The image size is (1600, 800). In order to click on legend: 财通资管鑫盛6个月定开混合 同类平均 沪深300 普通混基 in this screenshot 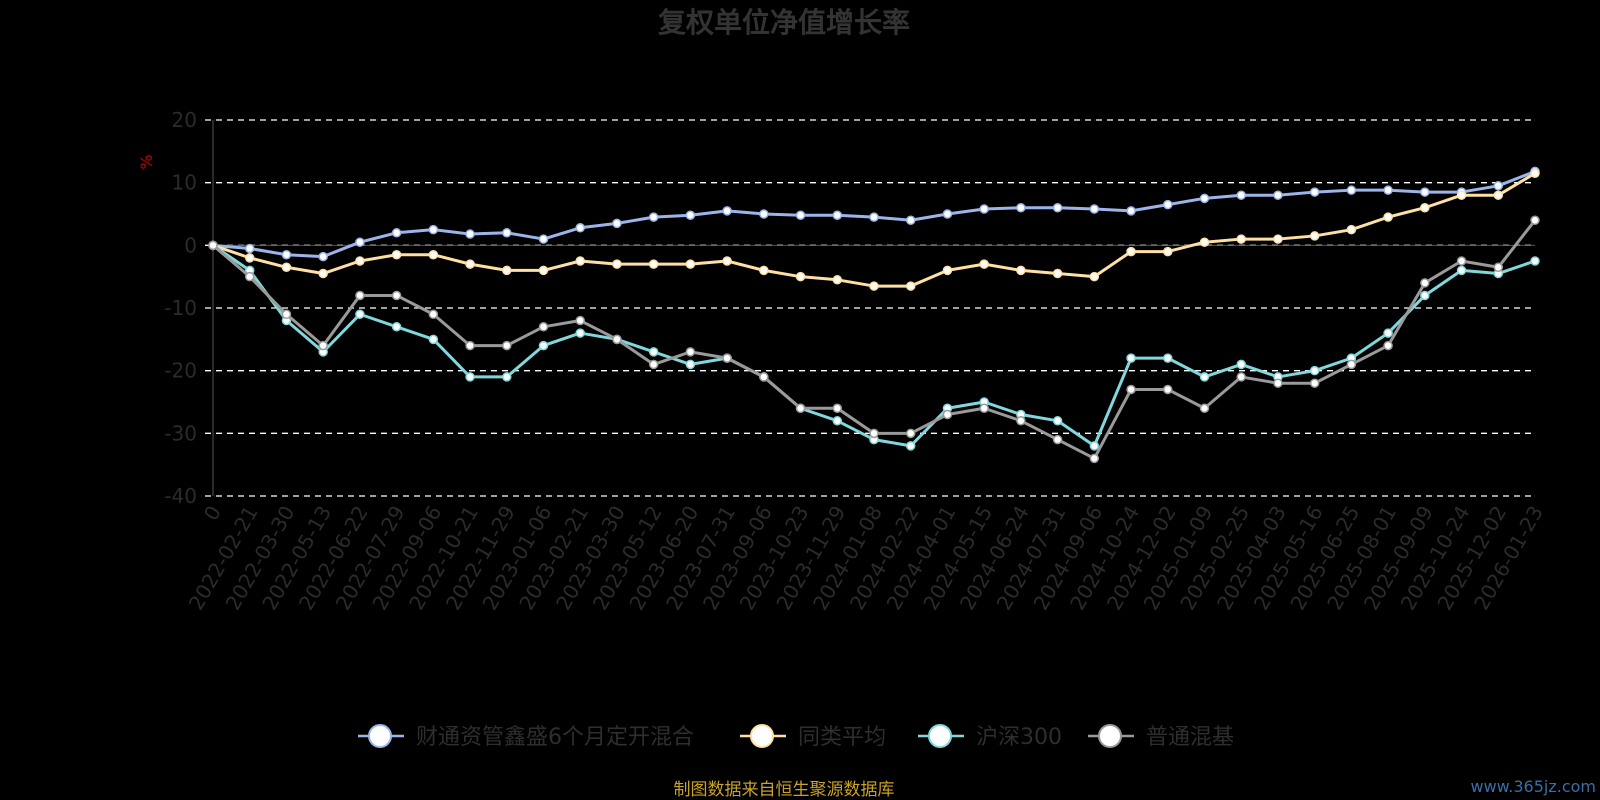, I will do `click(796, 737)`.